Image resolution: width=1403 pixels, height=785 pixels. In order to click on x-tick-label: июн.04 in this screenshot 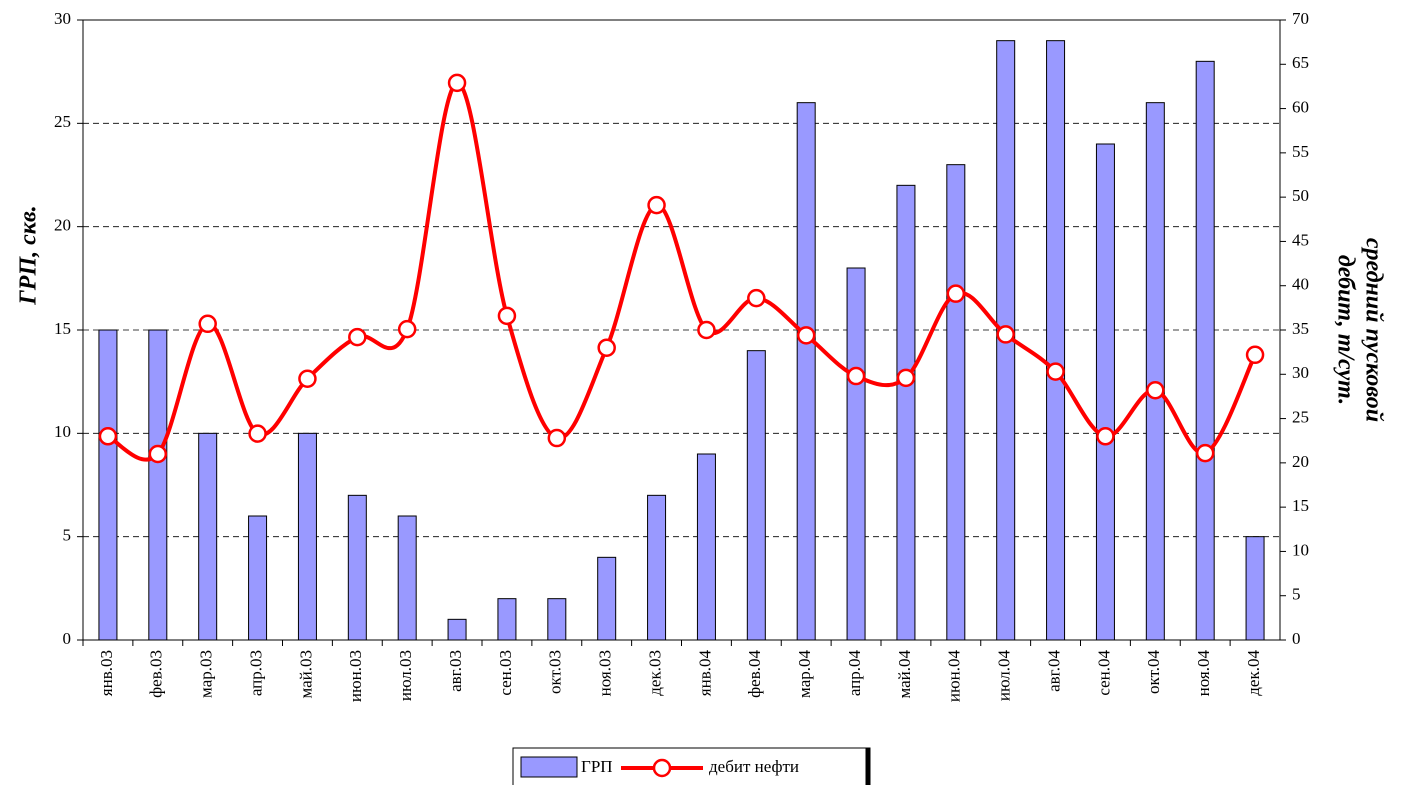, I will do `click(954, 676)`.